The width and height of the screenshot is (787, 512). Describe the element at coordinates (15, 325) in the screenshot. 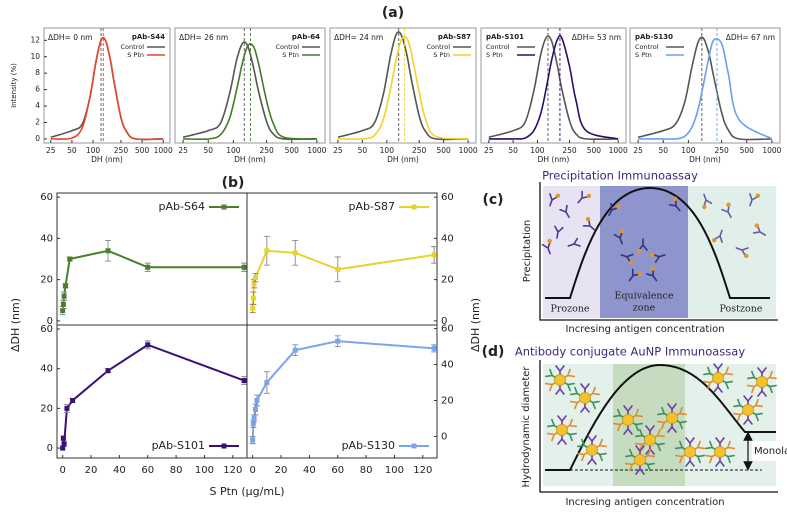

I see `y-label: ΔDH (nm)` at that location.